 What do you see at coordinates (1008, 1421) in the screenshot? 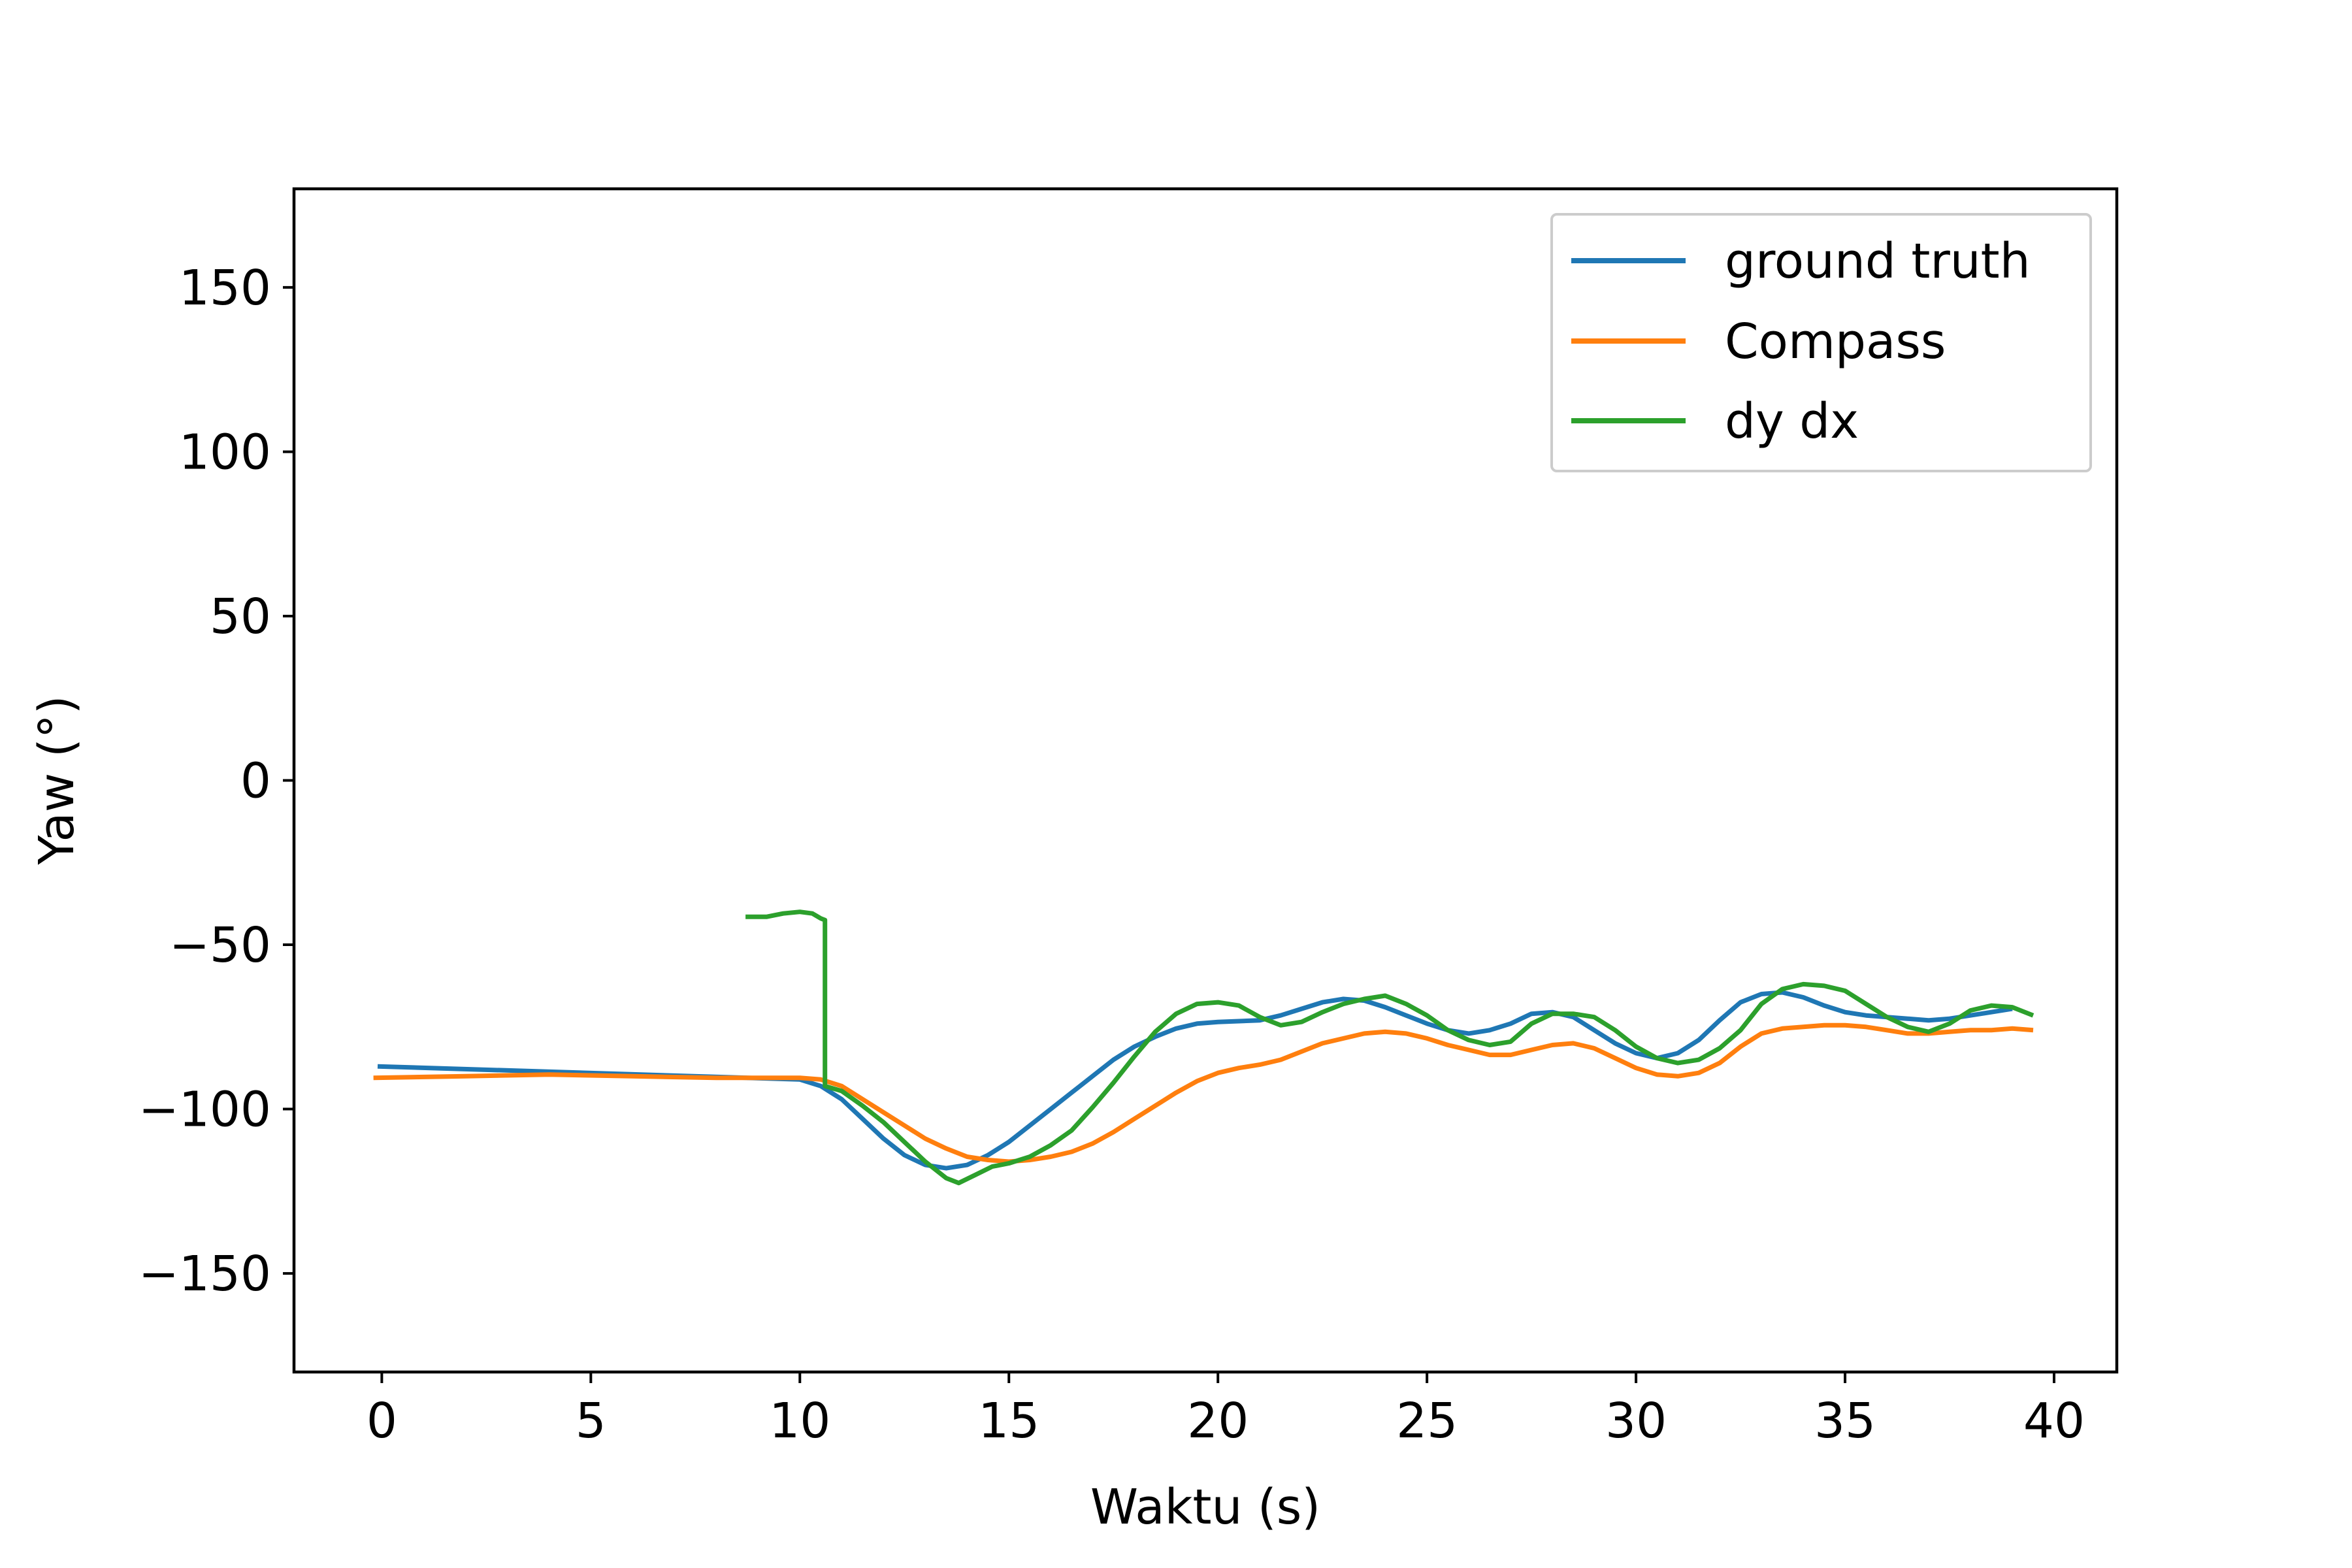
I see `x-tick-label: 15` at bounding box center [1008, 1421].